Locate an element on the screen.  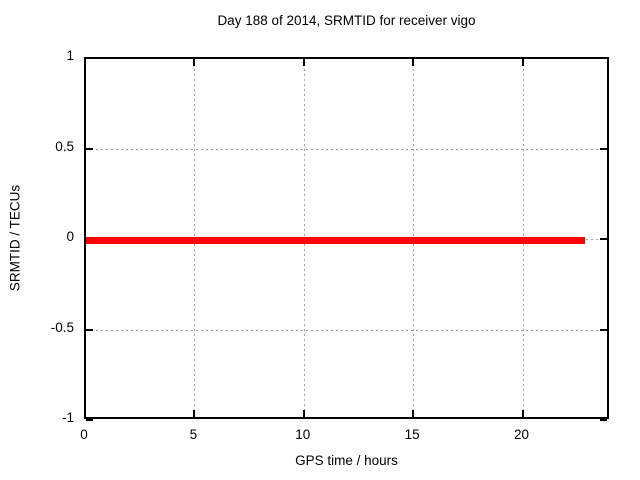
y-tick-label: -0.5 is located at coordinates (62, 327).